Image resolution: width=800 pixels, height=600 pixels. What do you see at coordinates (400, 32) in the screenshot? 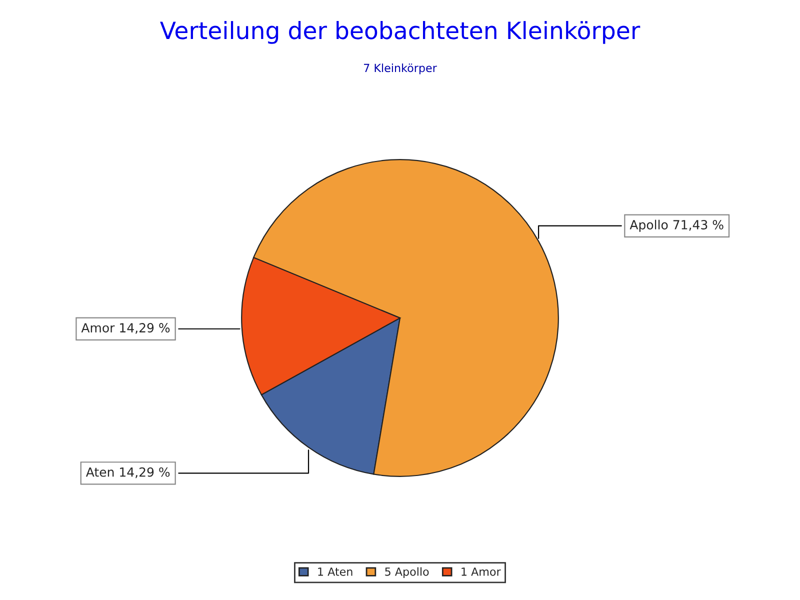
I see `chart-title: Verteilung der beobachteten Kleinkörper` at bounding box center [400, 32].